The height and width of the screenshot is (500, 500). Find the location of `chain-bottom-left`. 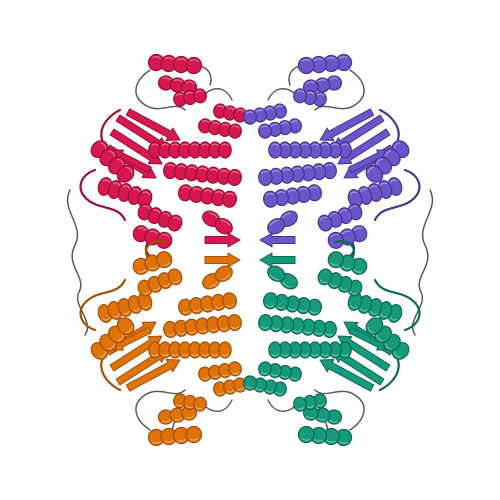

chain-bottom-left is located at coordinates (168, 343).